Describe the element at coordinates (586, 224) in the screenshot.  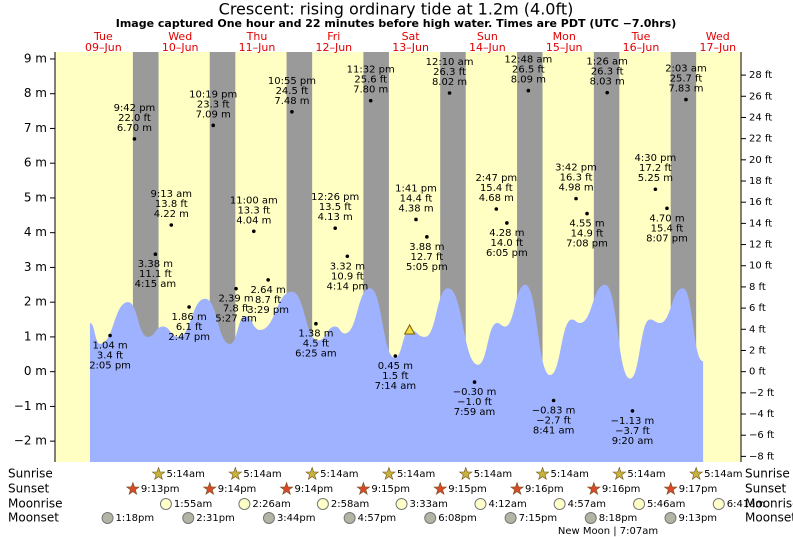
I see `extreme-height: 4.55 m` at that location.